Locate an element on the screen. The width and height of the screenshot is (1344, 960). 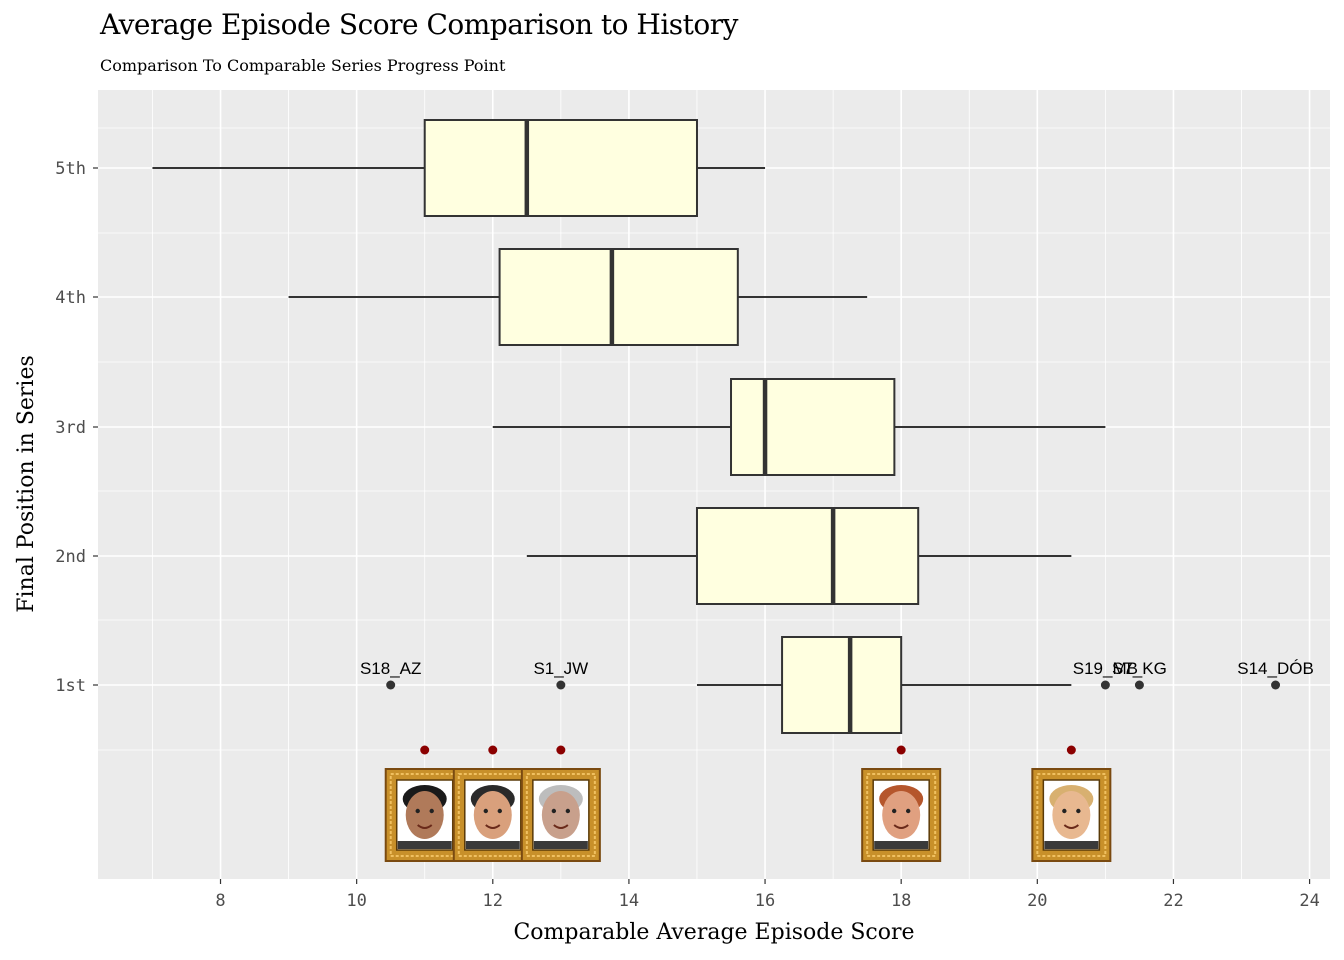
box-2nd is located at coordinates (799, 556).